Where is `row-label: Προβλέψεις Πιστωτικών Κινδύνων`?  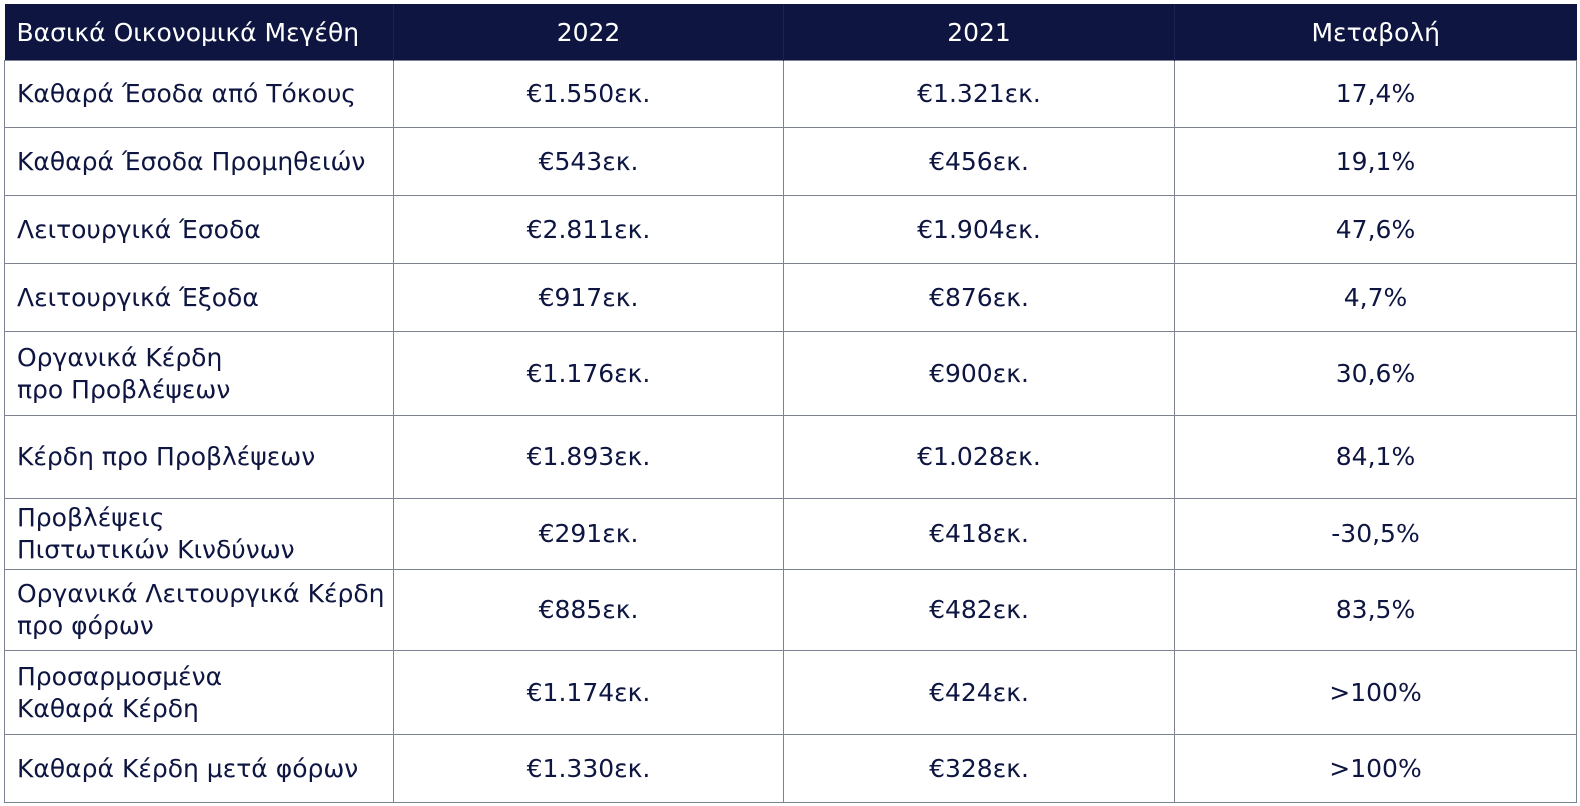
row-label: Προβλέψεις Πιστωτικών Κινδύνων is located at coordinates (199, 534).